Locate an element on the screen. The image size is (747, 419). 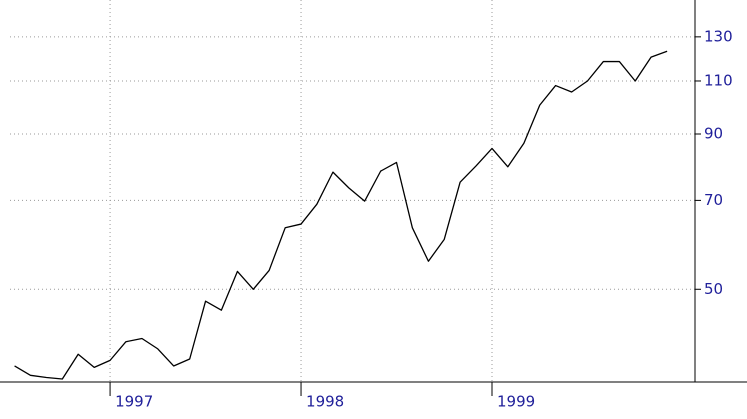
y-tick-label: 110 is located at coordinates (718, 80).